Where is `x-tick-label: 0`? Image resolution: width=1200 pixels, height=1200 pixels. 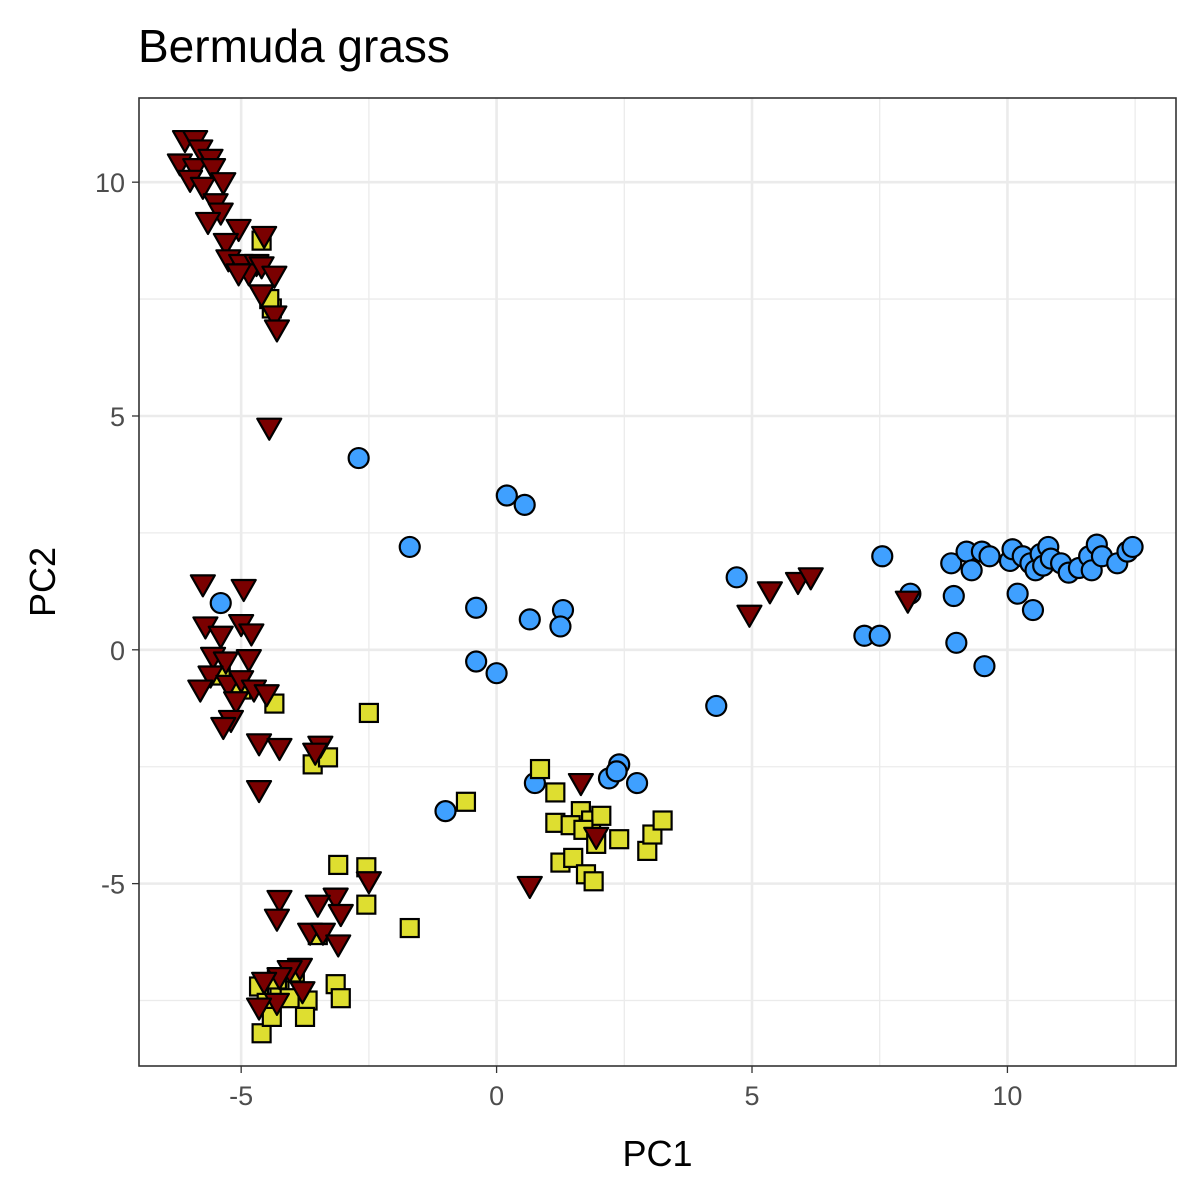
x-tick-label: 0 is located at coordinates (496, 1096).